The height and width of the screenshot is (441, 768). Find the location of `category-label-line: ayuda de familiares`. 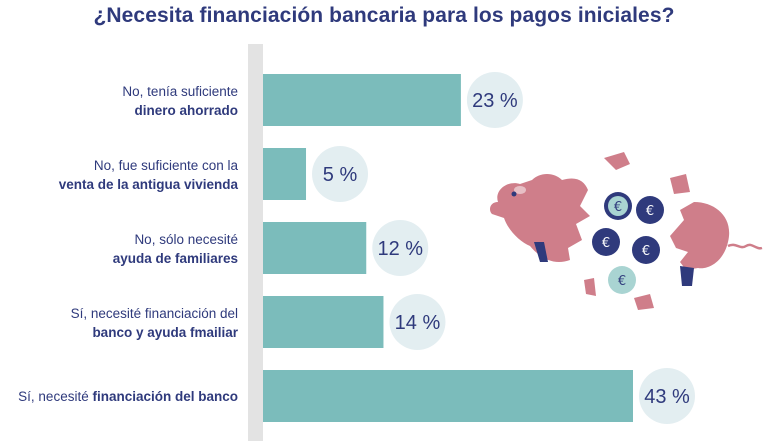

category-label-line: ayuda de familiares is located at coordinates (119, 258).